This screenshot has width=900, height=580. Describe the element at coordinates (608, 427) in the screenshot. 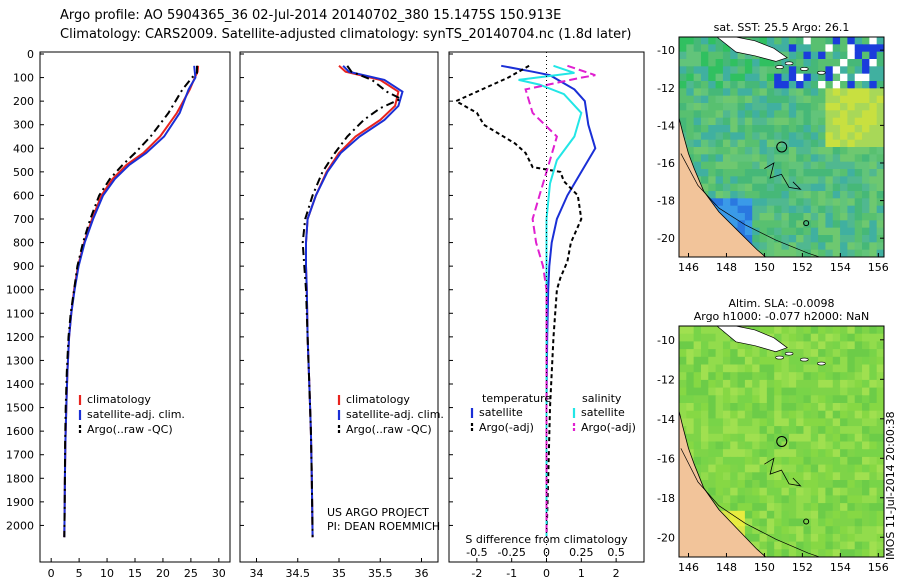

I see `legend-label: Argo(-adj)` at that location.